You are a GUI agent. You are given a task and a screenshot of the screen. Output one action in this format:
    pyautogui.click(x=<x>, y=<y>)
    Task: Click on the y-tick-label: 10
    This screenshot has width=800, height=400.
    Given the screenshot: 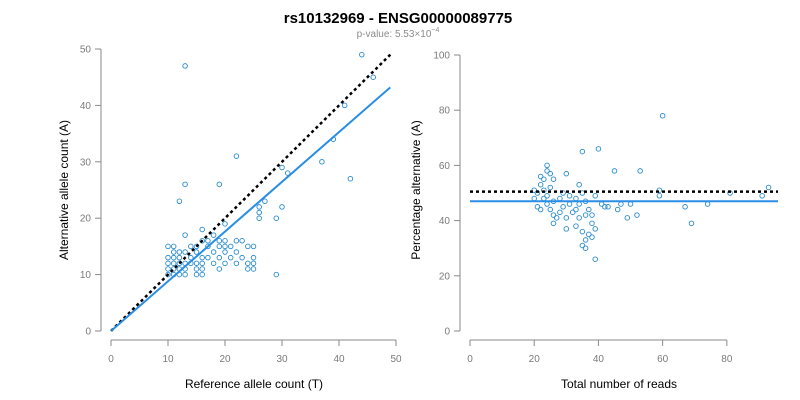 What is the action you would take?
    pyautogui.click(x=86, y=275)
    